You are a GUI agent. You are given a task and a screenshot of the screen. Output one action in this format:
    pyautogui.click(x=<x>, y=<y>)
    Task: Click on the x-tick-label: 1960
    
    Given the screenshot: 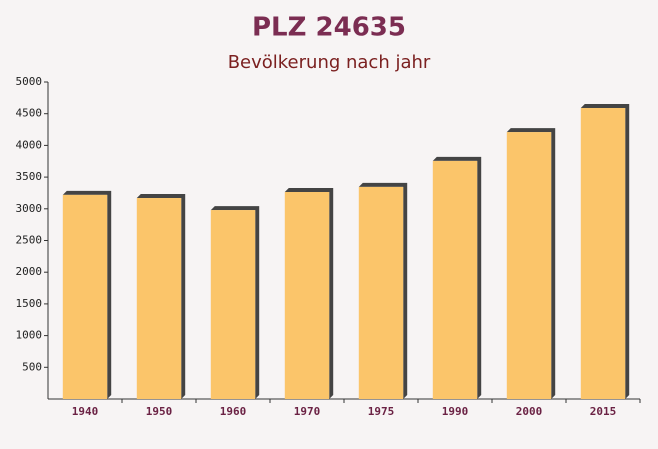 What is the action you would take?
    pyautogui.click(x=233, y=411)
    